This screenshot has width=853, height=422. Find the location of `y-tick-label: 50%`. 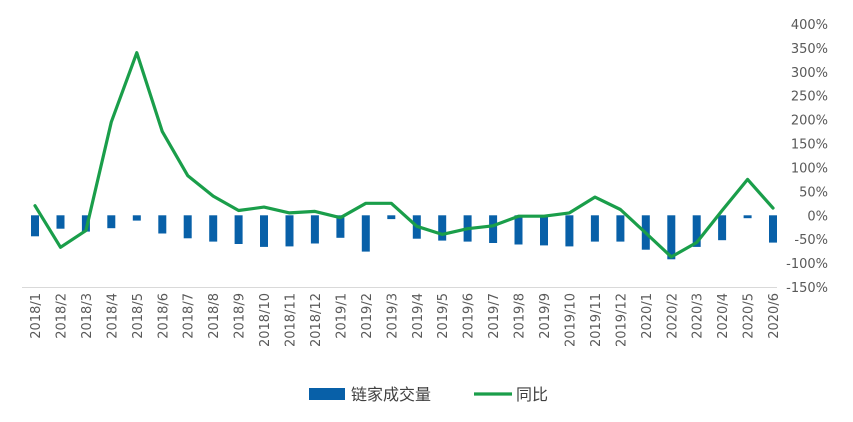

y-tick-label: 50% is located at coordinates (813, 192).